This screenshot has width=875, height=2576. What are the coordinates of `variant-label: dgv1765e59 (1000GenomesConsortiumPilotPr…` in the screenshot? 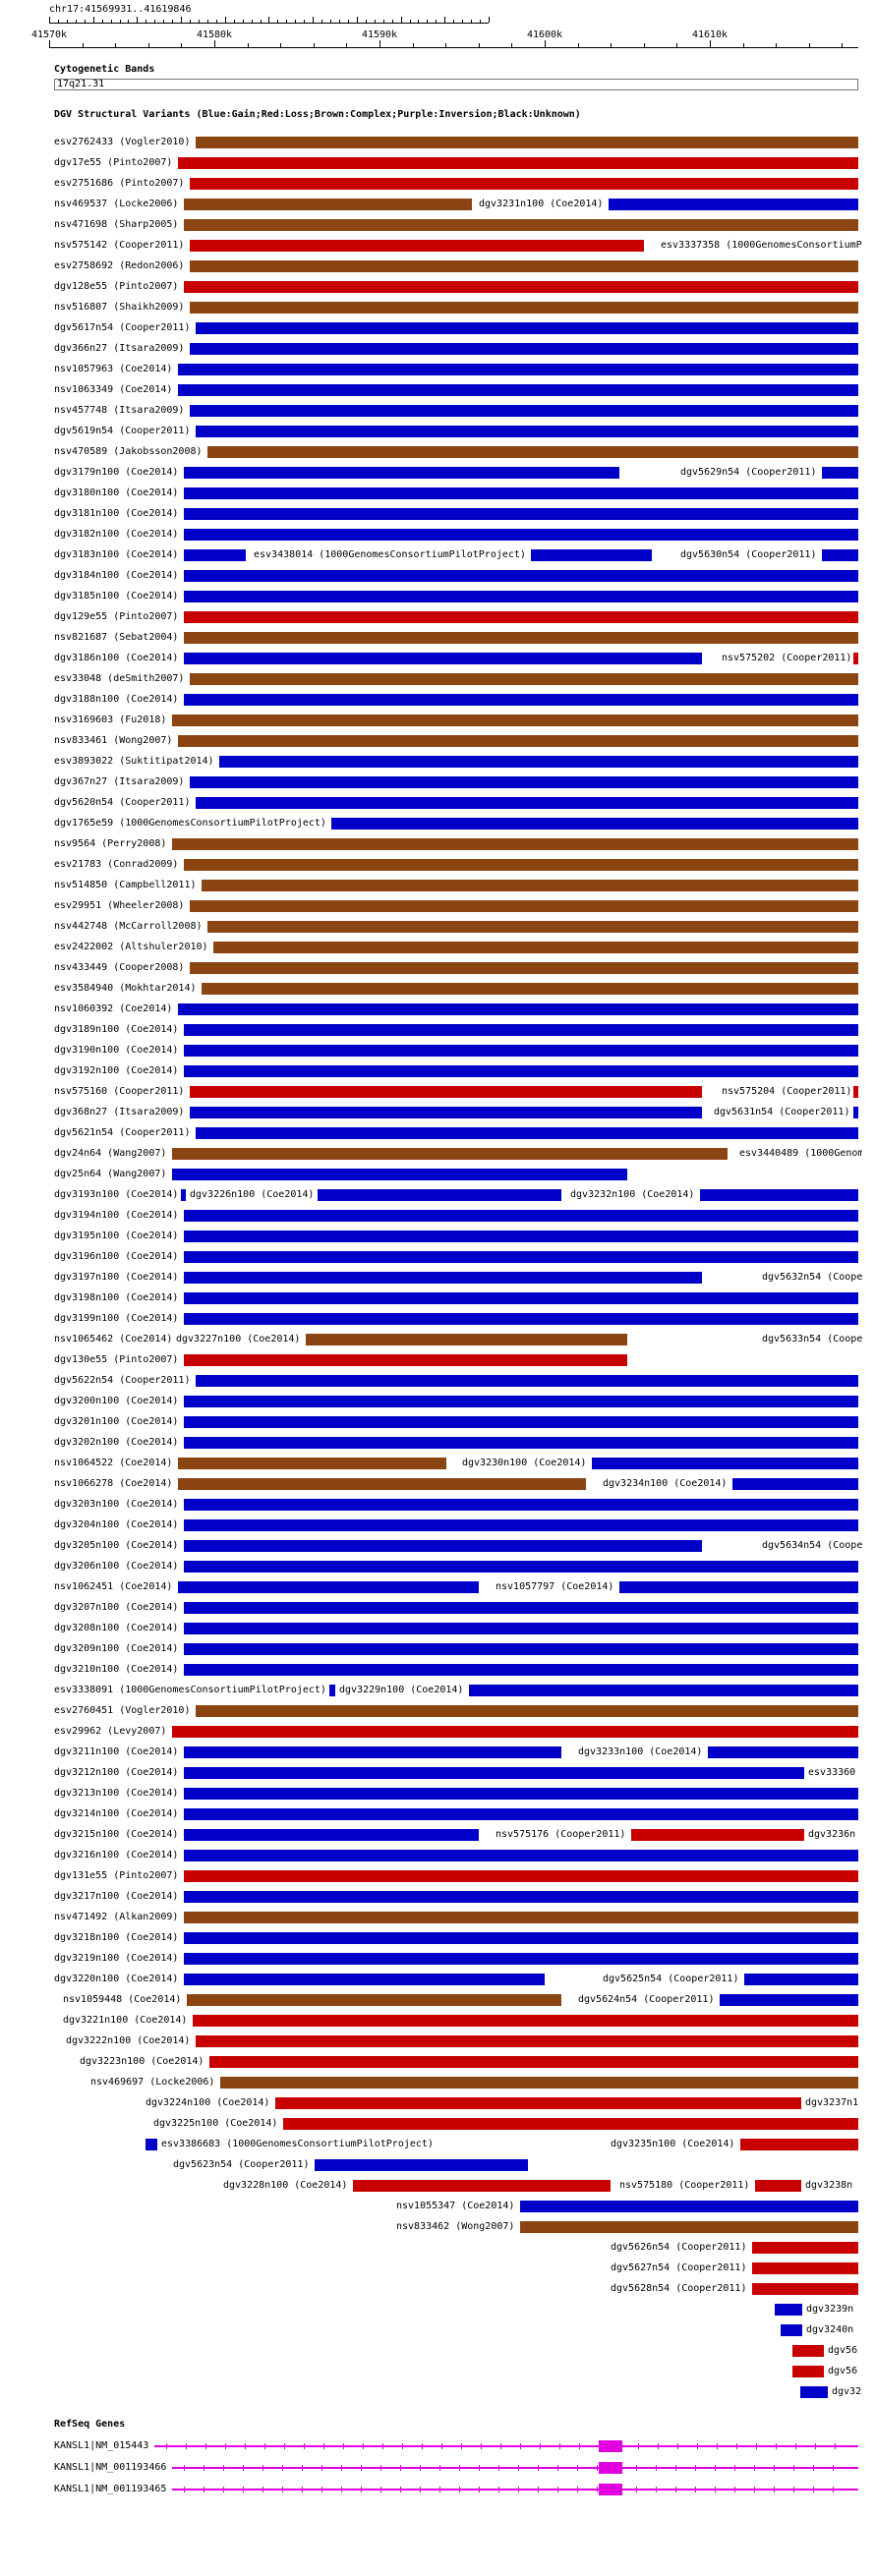 It's located at (190, 823).